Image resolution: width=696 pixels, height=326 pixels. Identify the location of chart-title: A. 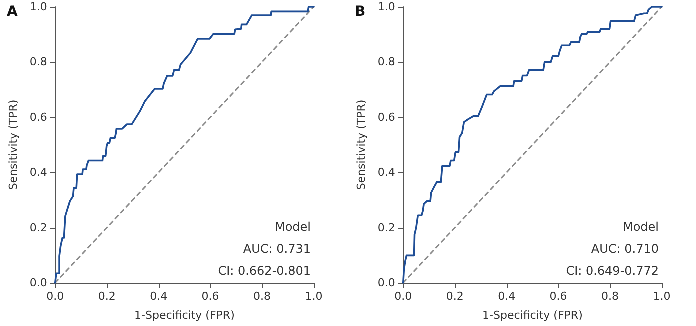
(12, 12).